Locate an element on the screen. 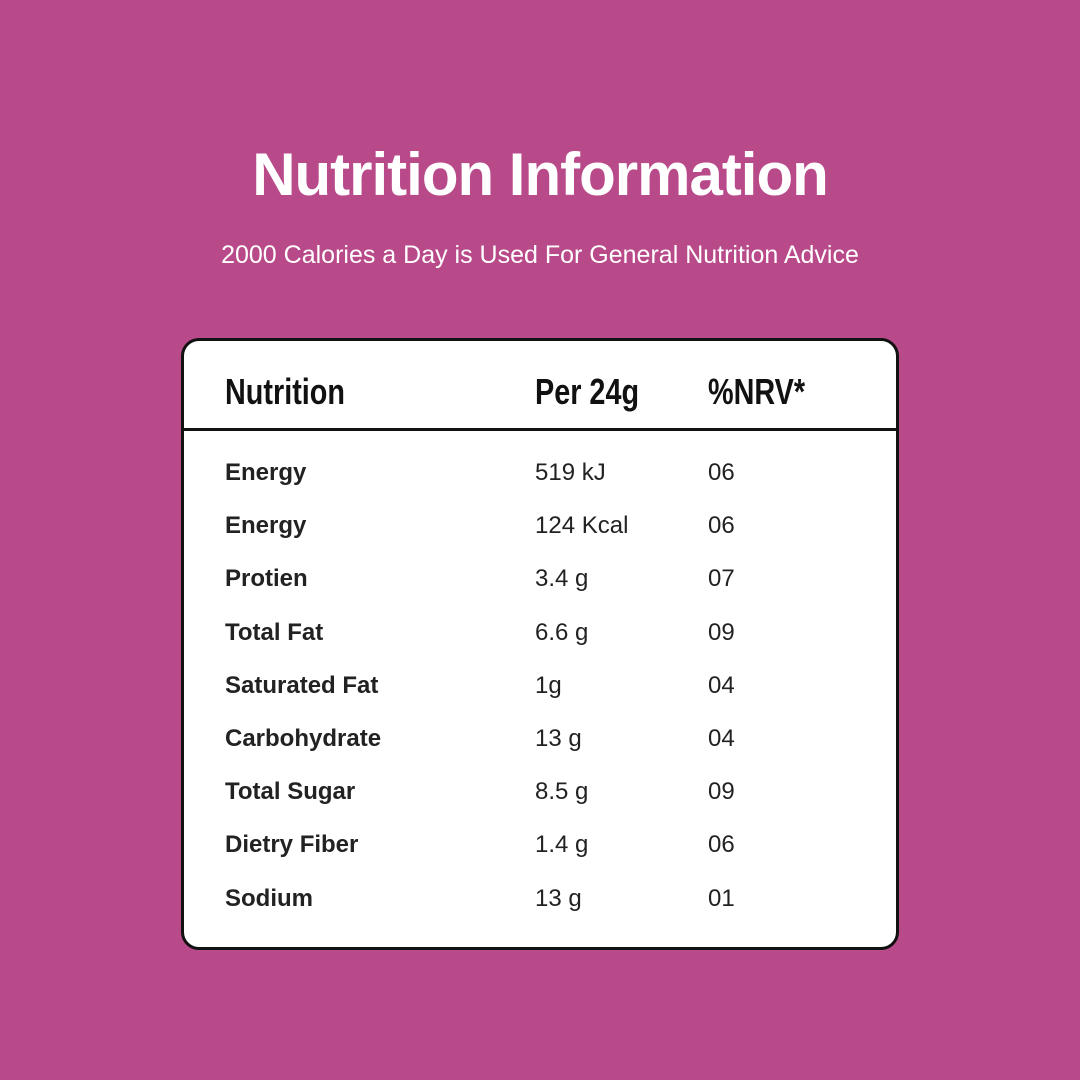 The height and width of the screenshot is (1080, 1080). table-cell: Total Sugar is located at coordinates (290, 792).